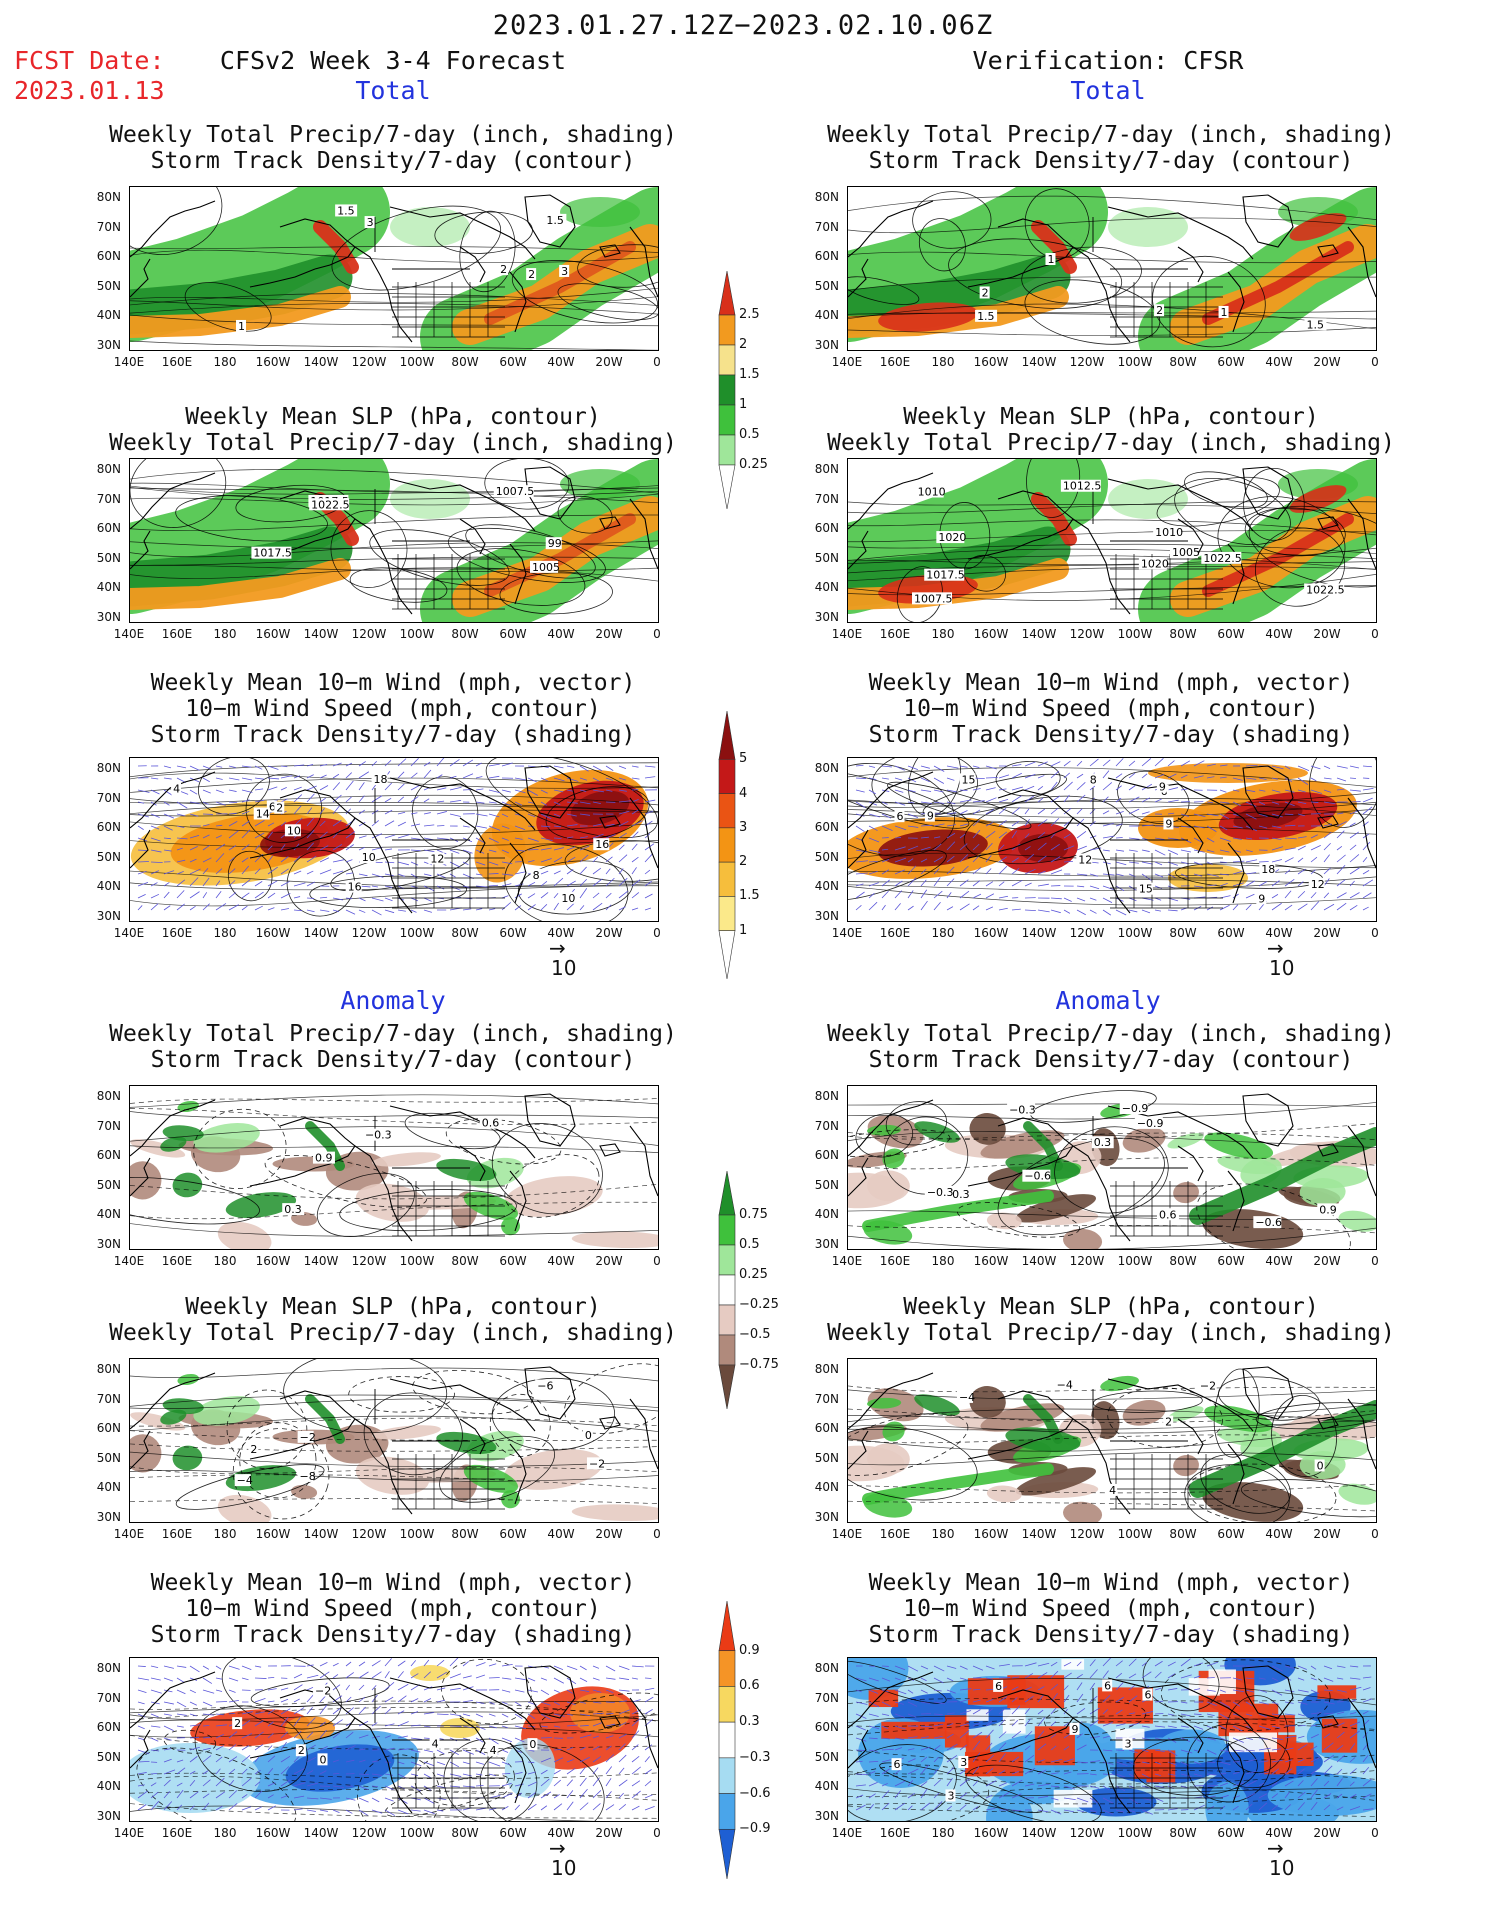  I want to click on svg-text: 1012.5, so click(1082, 486).